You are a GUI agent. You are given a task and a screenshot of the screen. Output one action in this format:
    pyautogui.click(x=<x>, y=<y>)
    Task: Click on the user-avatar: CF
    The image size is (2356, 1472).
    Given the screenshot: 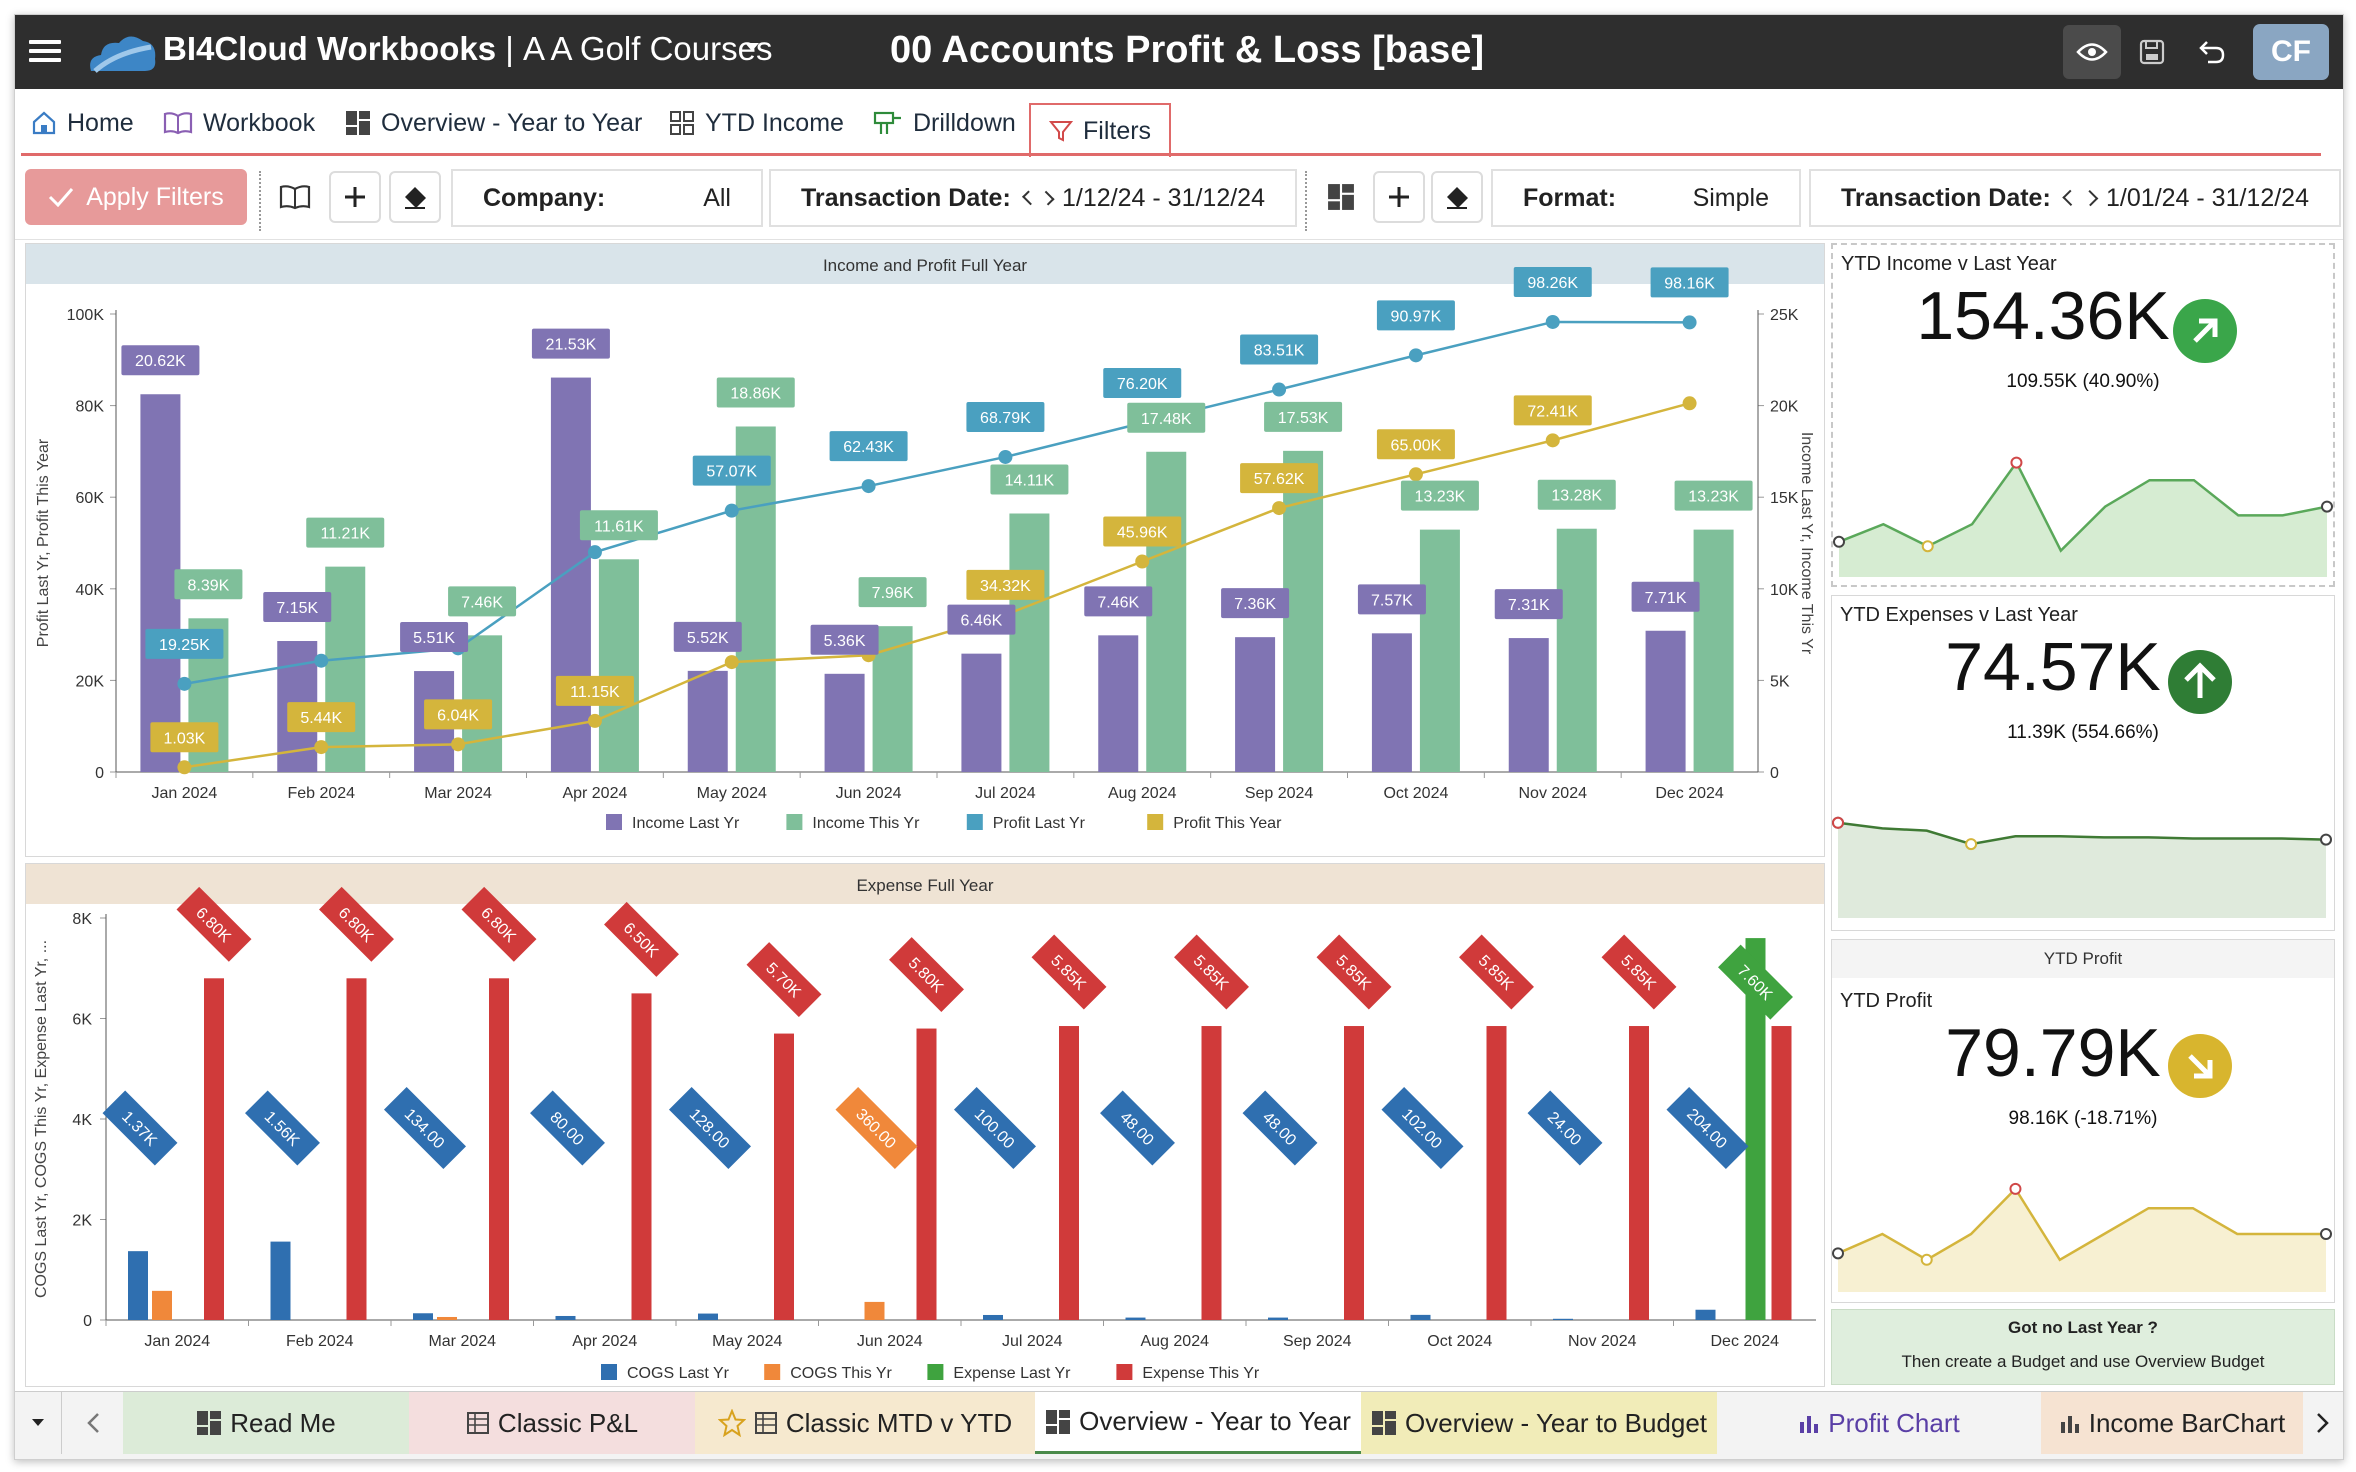 What is the action you would take?
    pyautogui.click(x=2291, y=52)
    